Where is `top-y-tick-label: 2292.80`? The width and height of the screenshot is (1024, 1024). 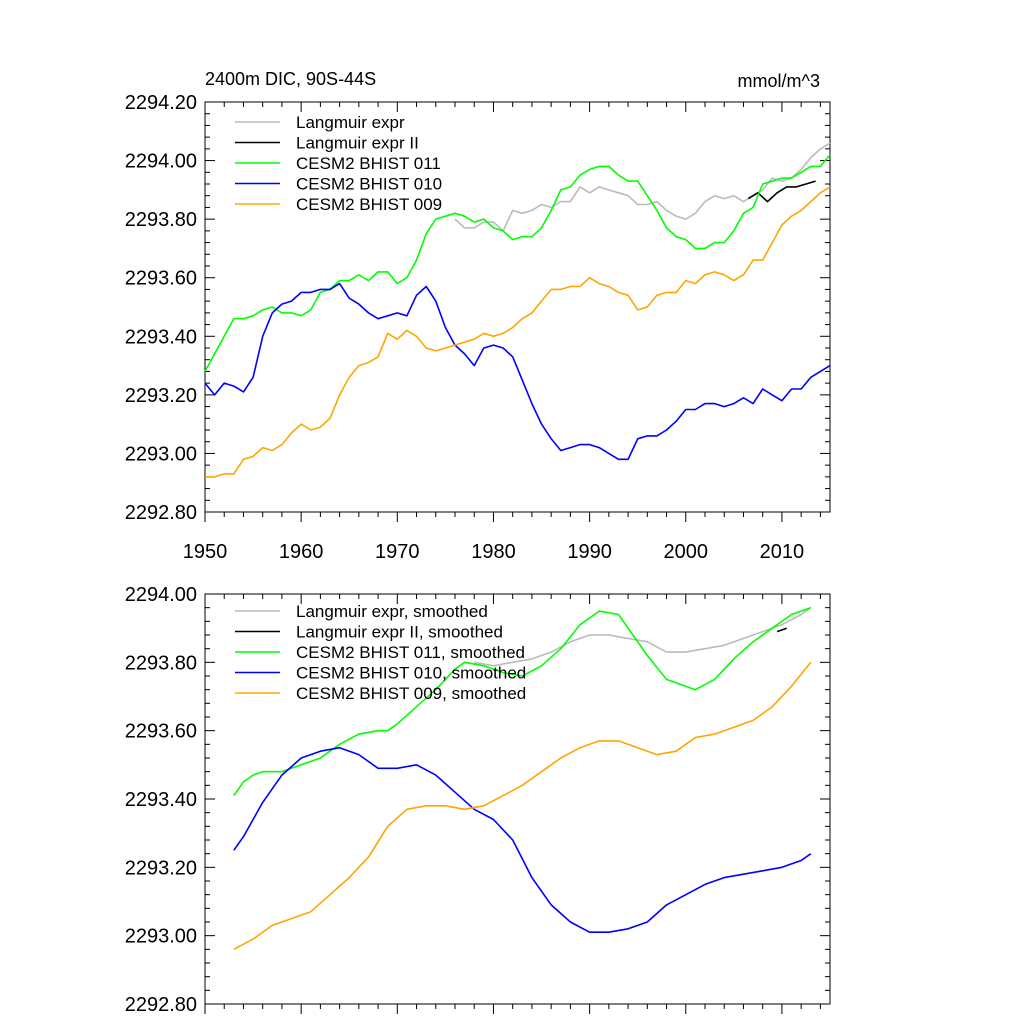 top-y-tick-label: 2292.80 is located at coordinates (161, 513).